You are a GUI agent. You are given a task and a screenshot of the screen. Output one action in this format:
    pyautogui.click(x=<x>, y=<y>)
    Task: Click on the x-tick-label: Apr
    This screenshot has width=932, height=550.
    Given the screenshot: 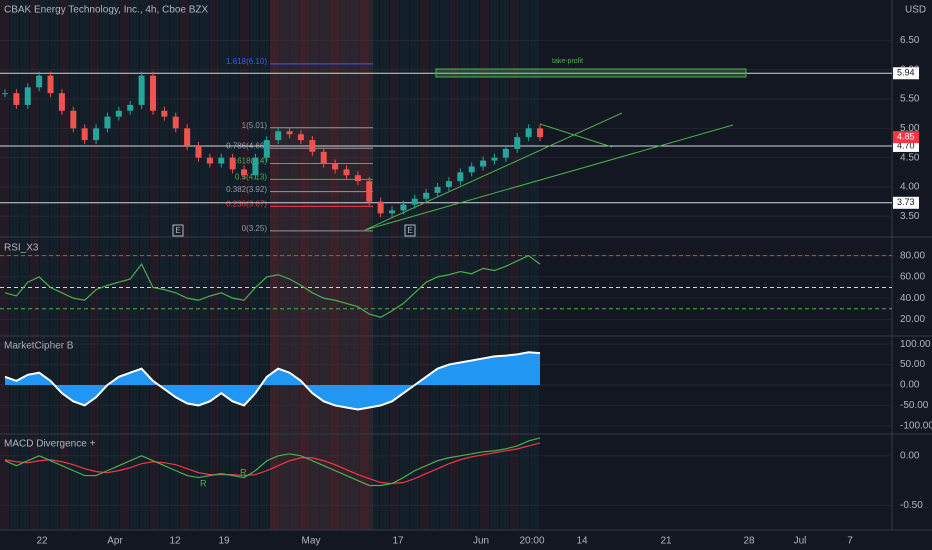 What is the action you would take?
    pyautogui.click(x=115, y=541)
    